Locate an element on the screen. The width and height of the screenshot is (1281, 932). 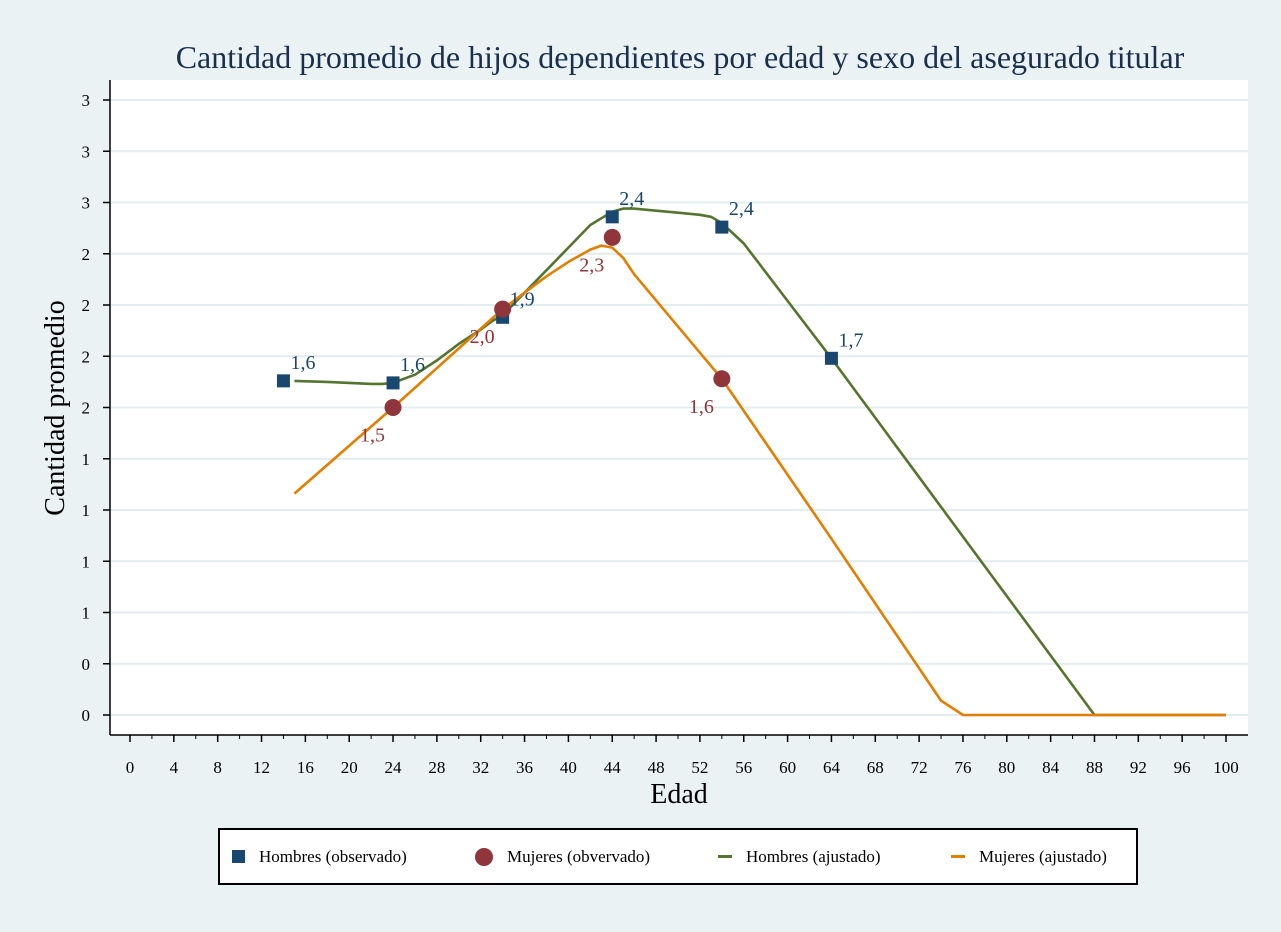
x-tick-label: 0 is located at coordinates (130, 767).